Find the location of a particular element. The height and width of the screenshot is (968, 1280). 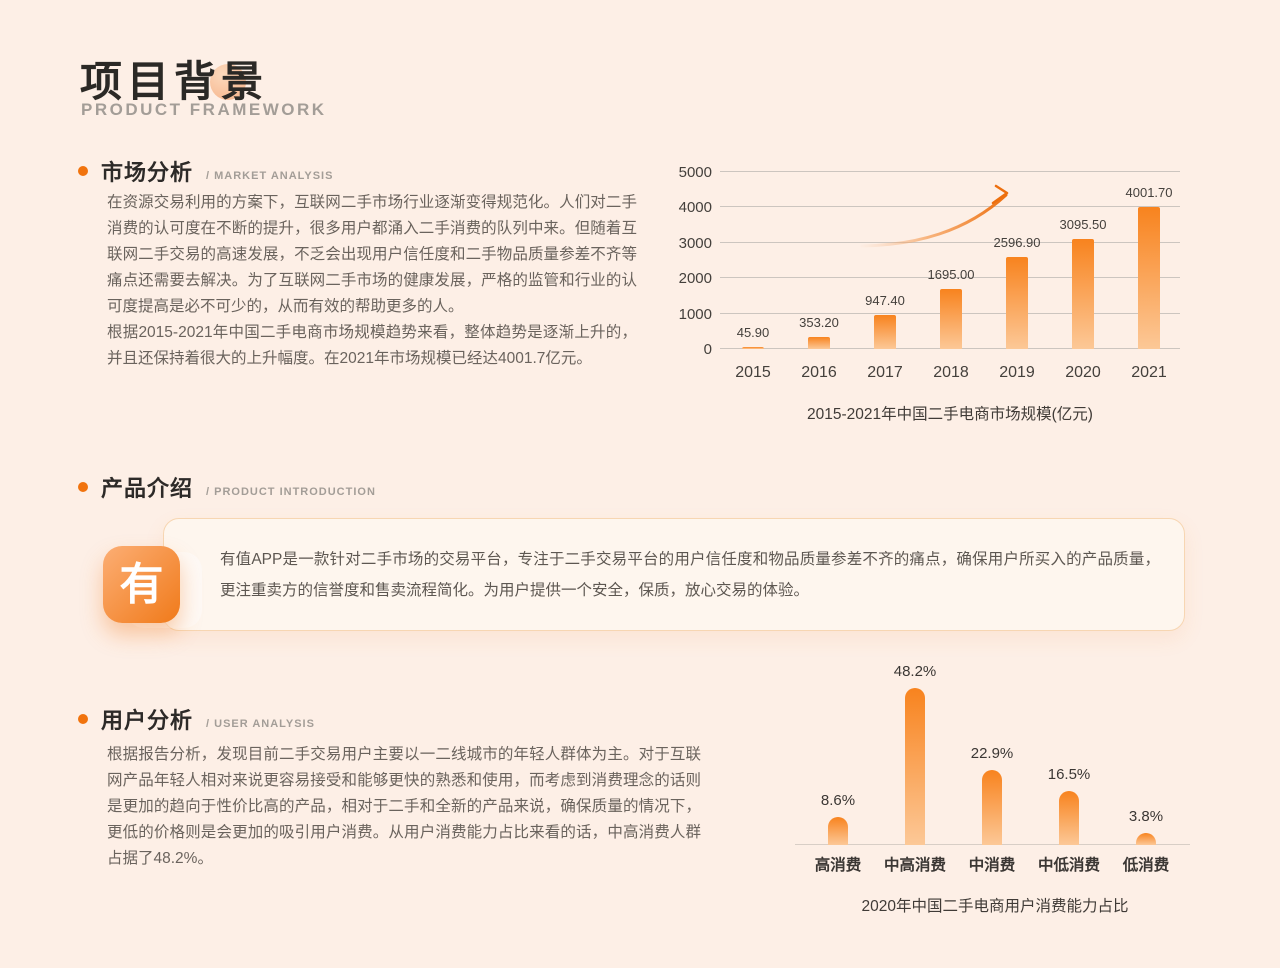

bar-value-label: 16.5% is located at coordinates (1069, 775).